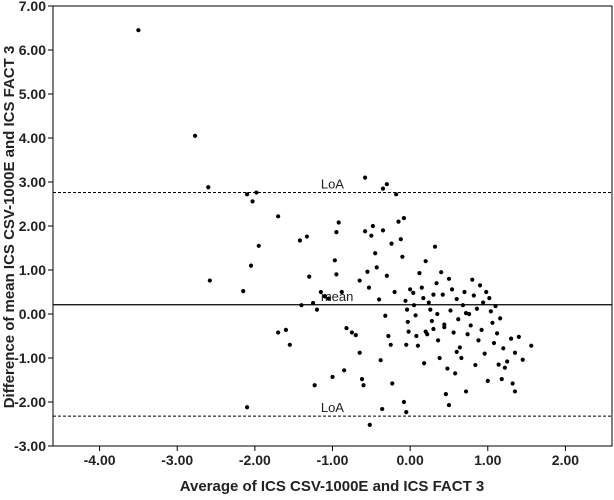 The height and width of the screenshot is (500, 614). I want to click on x-tick-label: -2.00, so click(255, 460).